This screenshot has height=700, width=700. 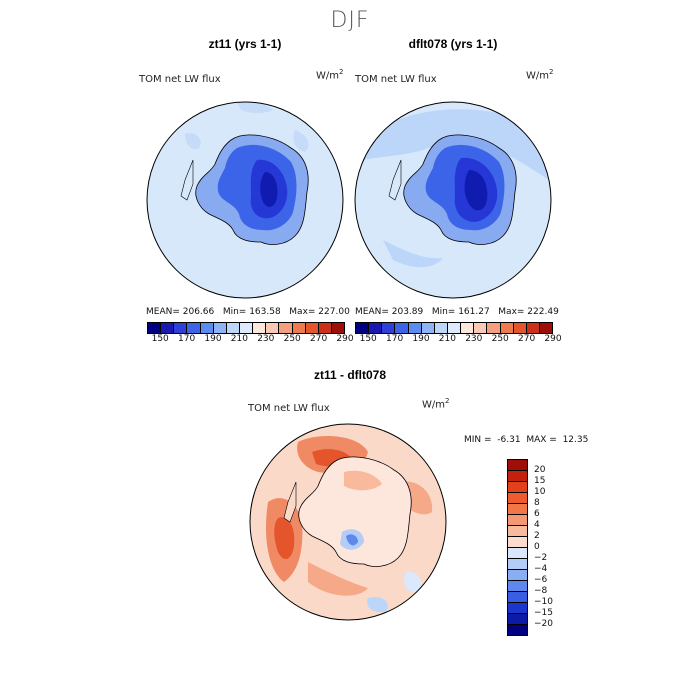 What do you see at coordinates (540, 470) in the screenshot?
I see `colorbar-tick-label: 20` at bounding box center [540, 470].